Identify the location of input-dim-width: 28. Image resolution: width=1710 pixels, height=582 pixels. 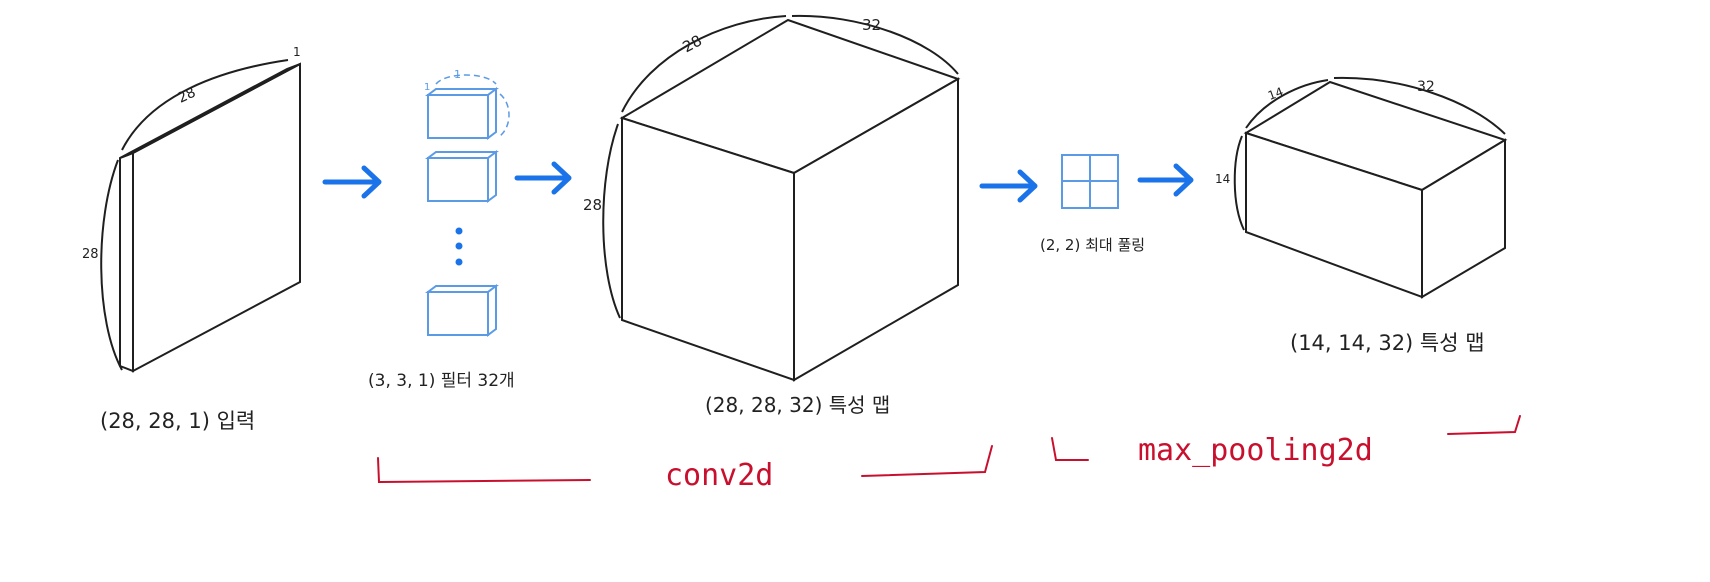
(186, 96).